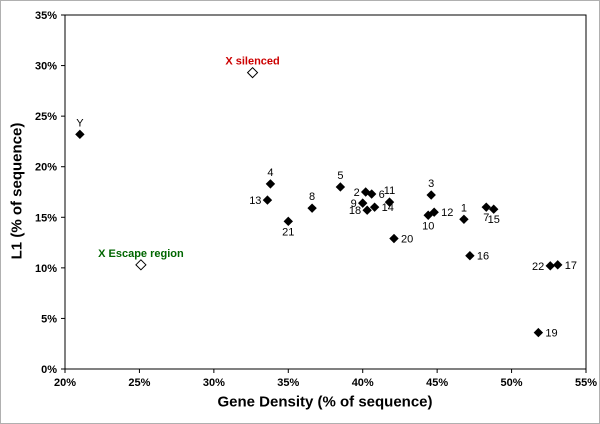 Image resolution: width=600 pixels, height=424 pixels. What do you see at coordinates (252, 72) in the screenshot?
I see `data-point-x-silenced` at bounding box center [252, 72].